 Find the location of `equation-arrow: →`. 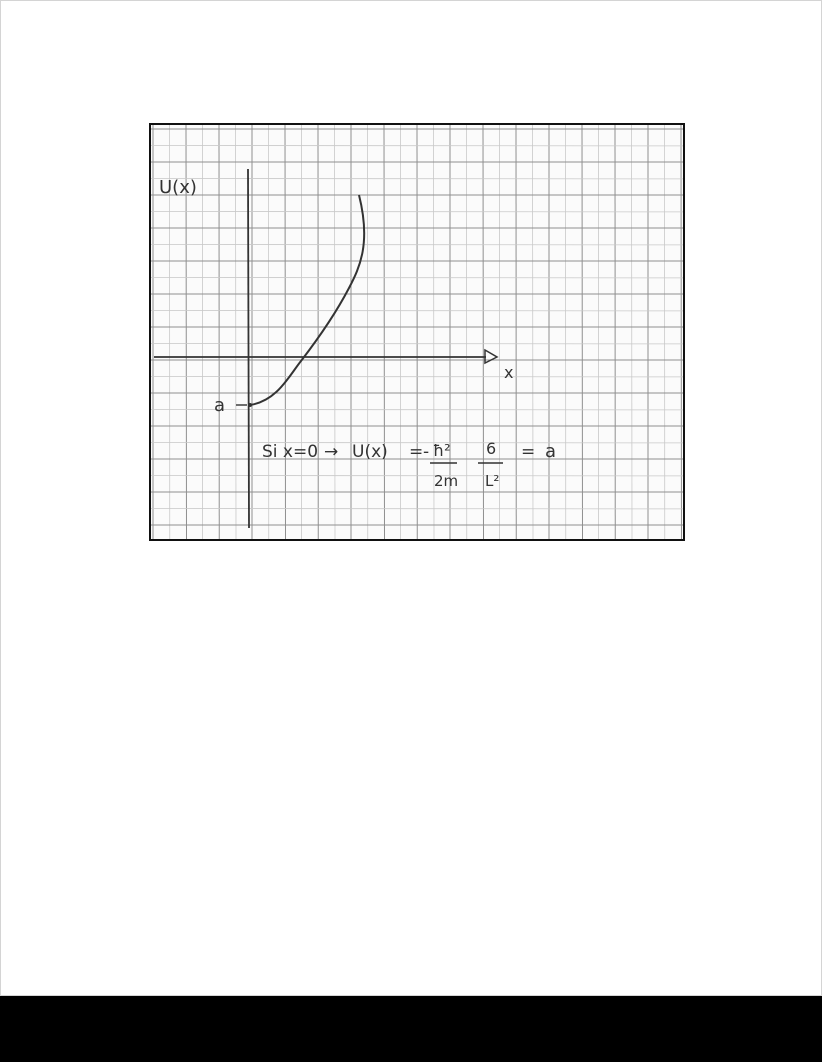

equation-arrow: → is located at coordinates (331, 452).